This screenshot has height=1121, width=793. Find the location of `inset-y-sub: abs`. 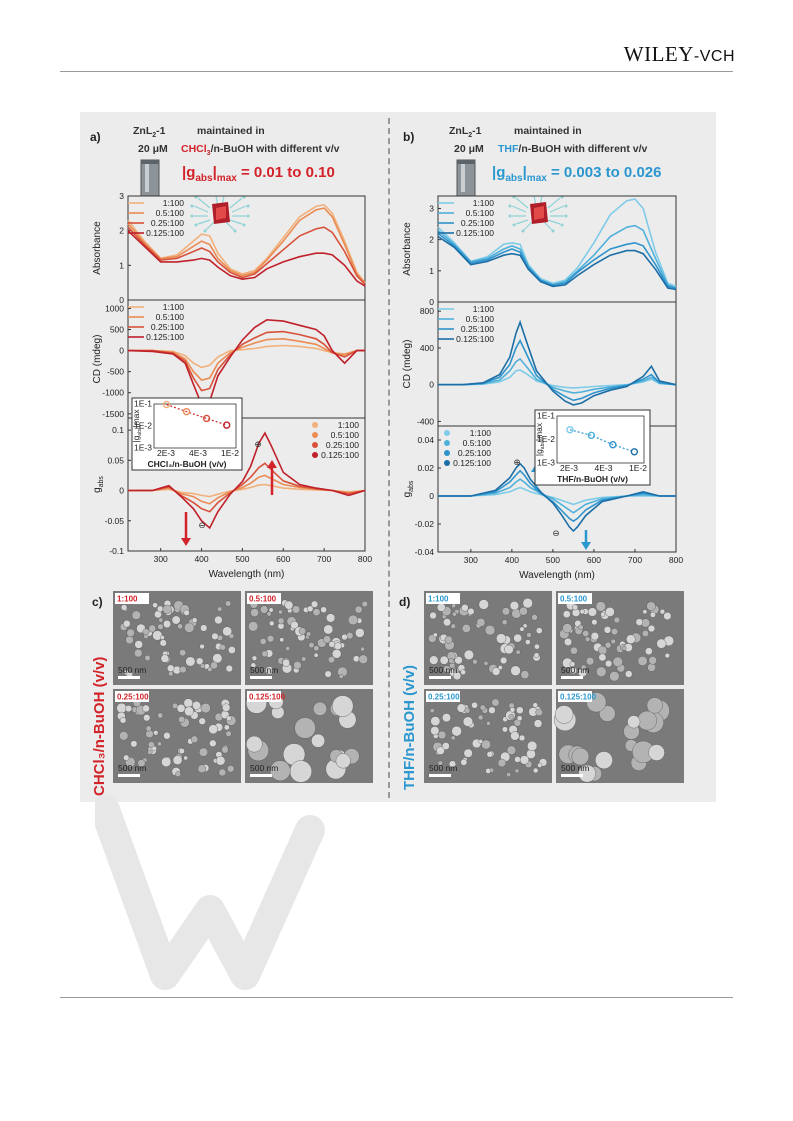

inset-y-sub: abs is located at coordinates (543, 445).